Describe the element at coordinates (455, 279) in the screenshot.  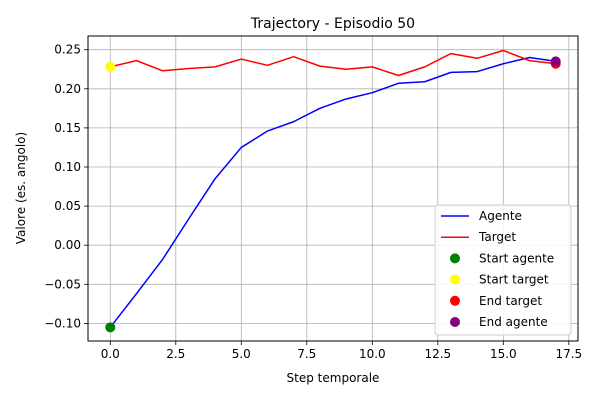
I see `legend-swatch-start-target` at that location.